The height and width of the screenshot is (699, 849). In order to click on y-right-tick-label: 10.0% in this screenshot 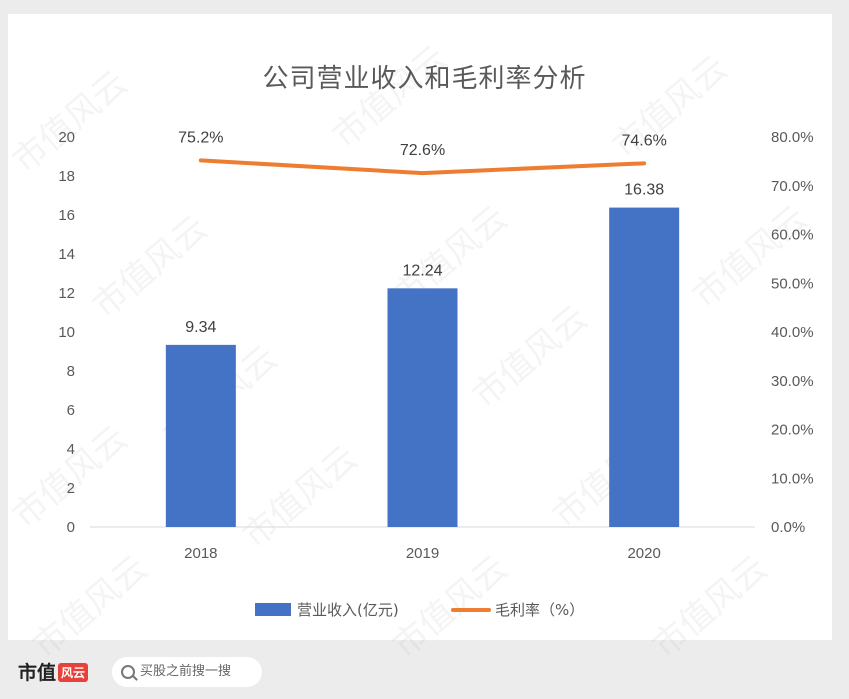, I will do `click(792, 478)`.